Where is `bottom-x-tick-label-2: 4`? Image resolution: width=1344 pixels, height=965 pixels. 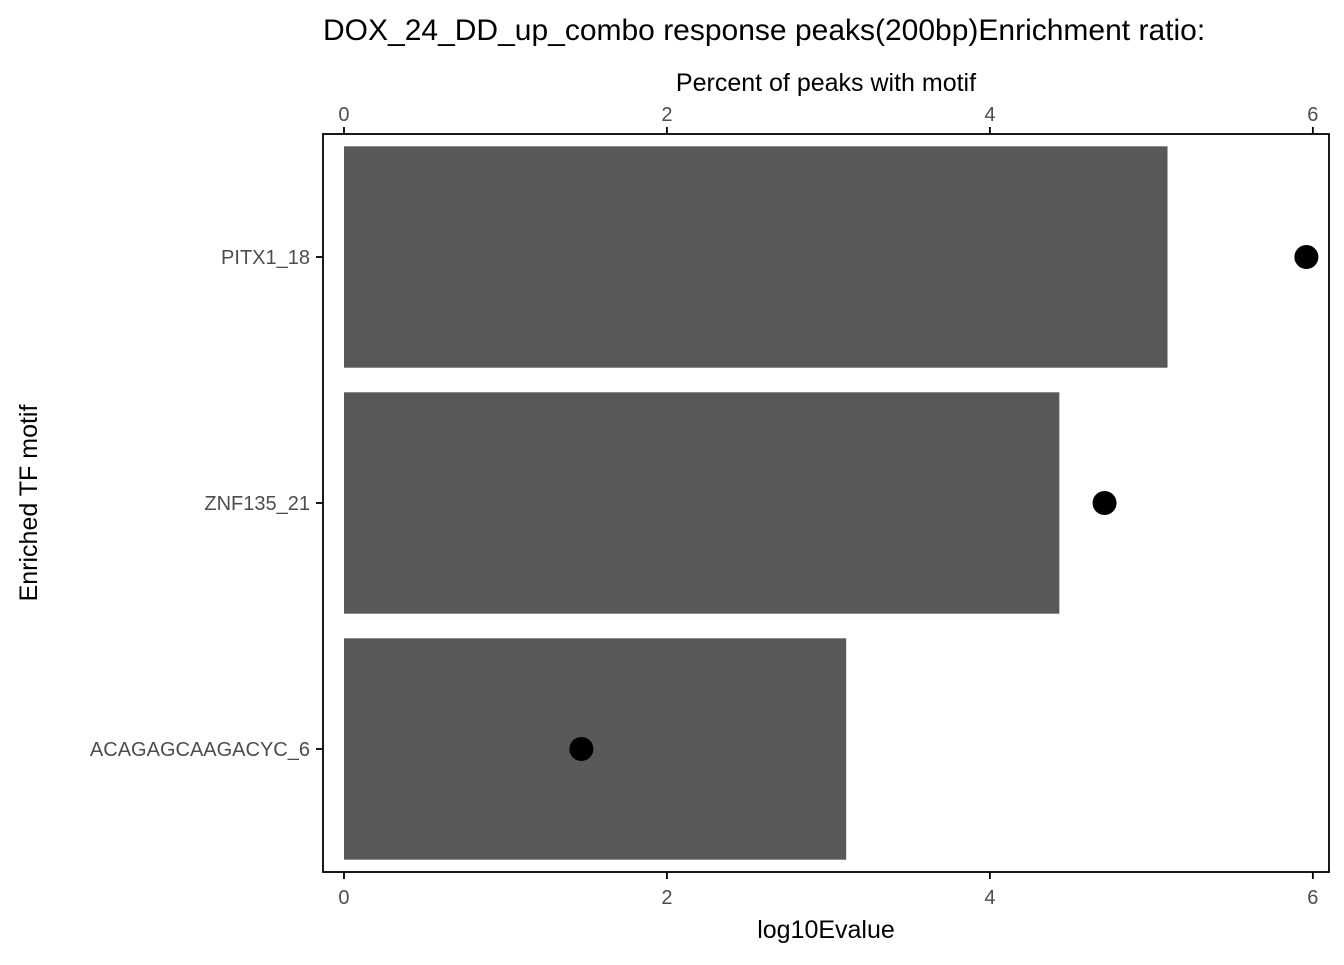 bottom-x-tick-label-2: 4 is located at coordinates (989, 898).